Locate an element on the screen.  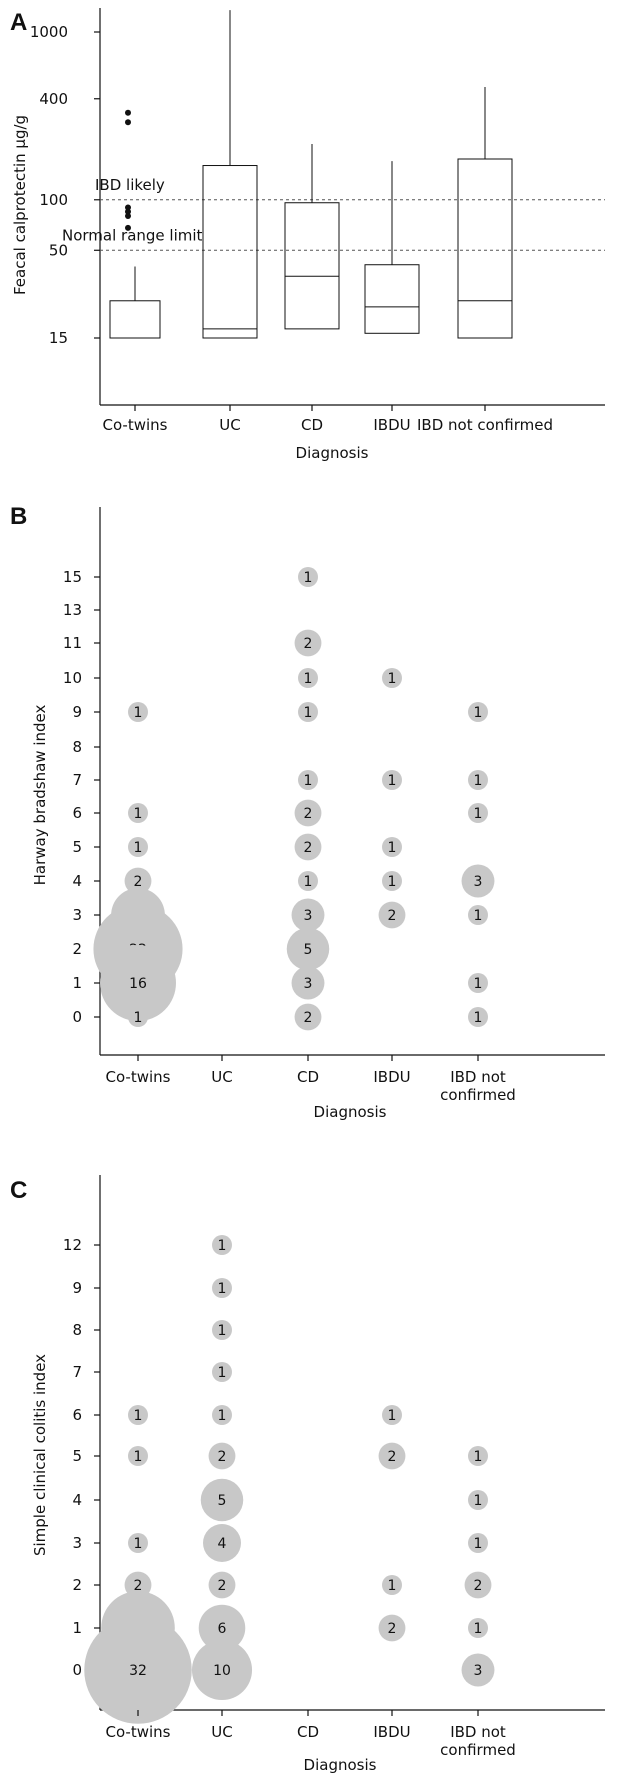
panel-c-bubble-count: 32 is located at coordinates (138, 1671).